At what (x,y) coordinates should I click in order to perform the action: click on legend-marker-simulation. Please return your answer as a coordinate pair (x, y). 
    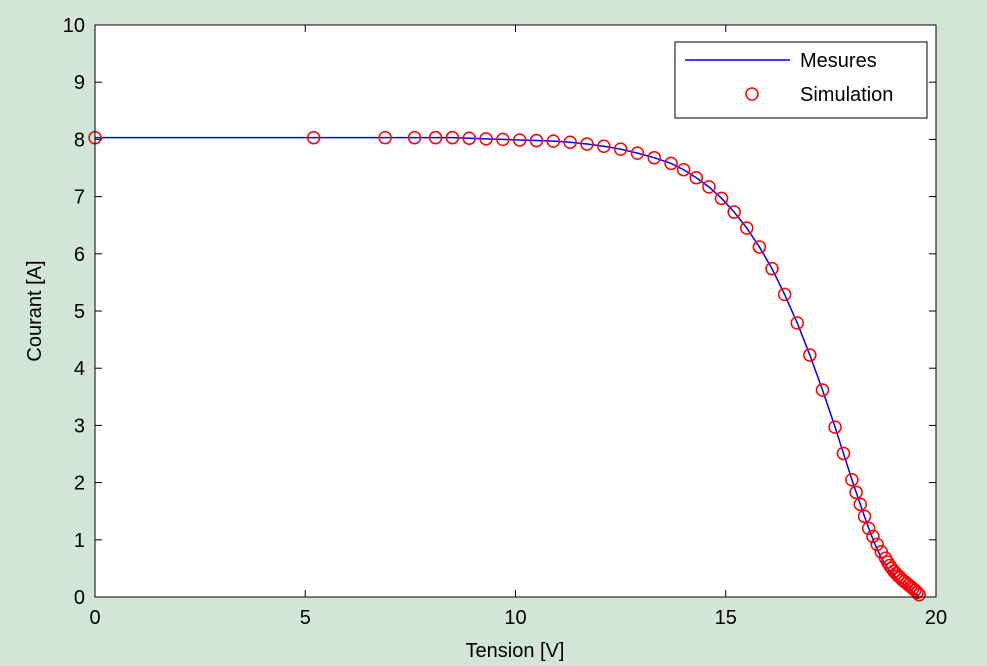
    Looking at the image, I should click on (752, 94).